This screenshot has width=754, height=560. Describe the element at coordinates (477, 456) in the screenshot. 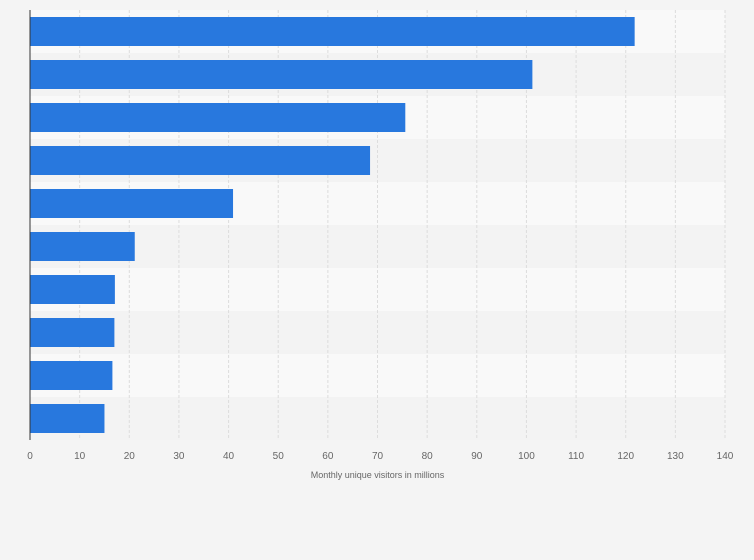

I see `x-tick-label: 90` at that location.